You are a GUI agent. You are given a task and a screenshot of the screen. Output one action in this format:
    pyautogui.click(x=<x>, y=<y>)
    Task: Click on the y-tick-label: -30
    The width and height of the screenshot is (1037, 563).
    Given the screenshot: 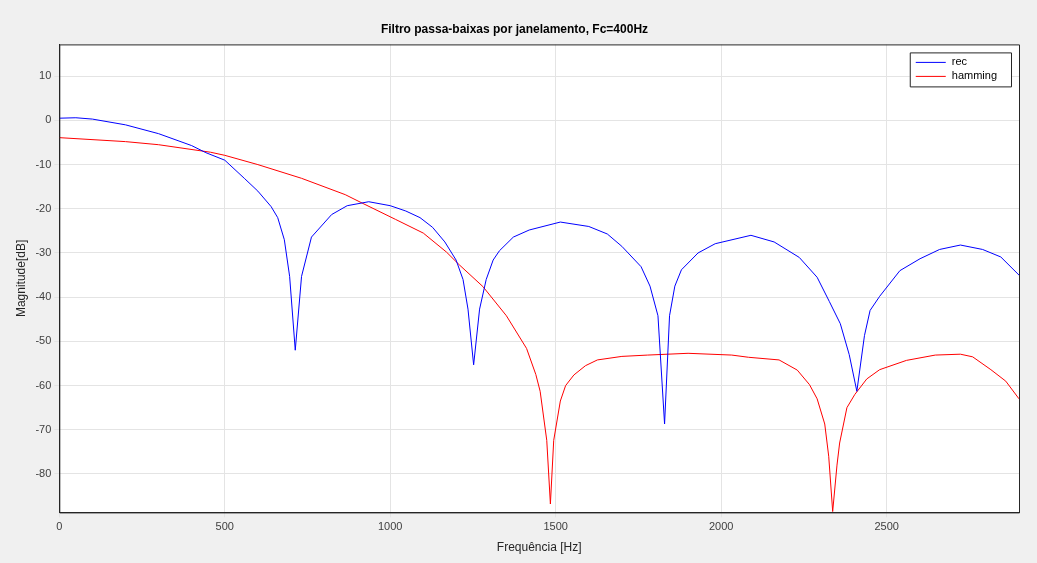 What is the action you would take?
    pyautogui.click(x=43, y=252)
    